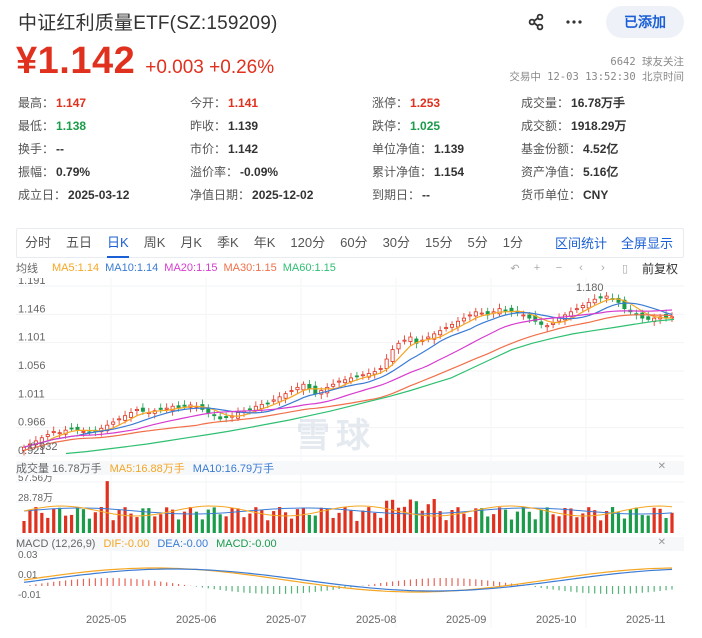  I want to click on tab-季K: 季K, so click(228, 242).